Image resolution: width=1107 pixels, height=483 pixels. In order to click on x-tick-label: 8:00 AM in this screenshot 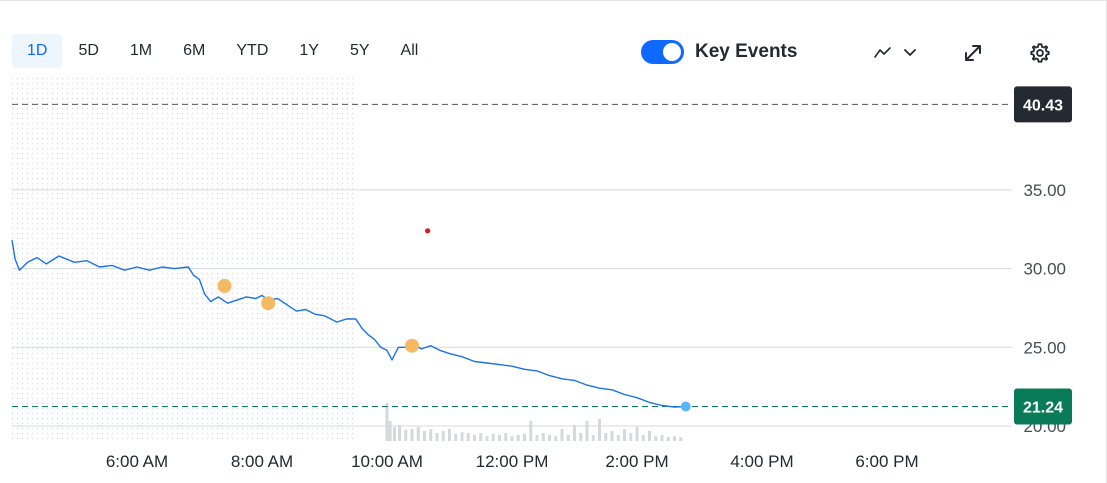, I will do `click(262, 461)`.